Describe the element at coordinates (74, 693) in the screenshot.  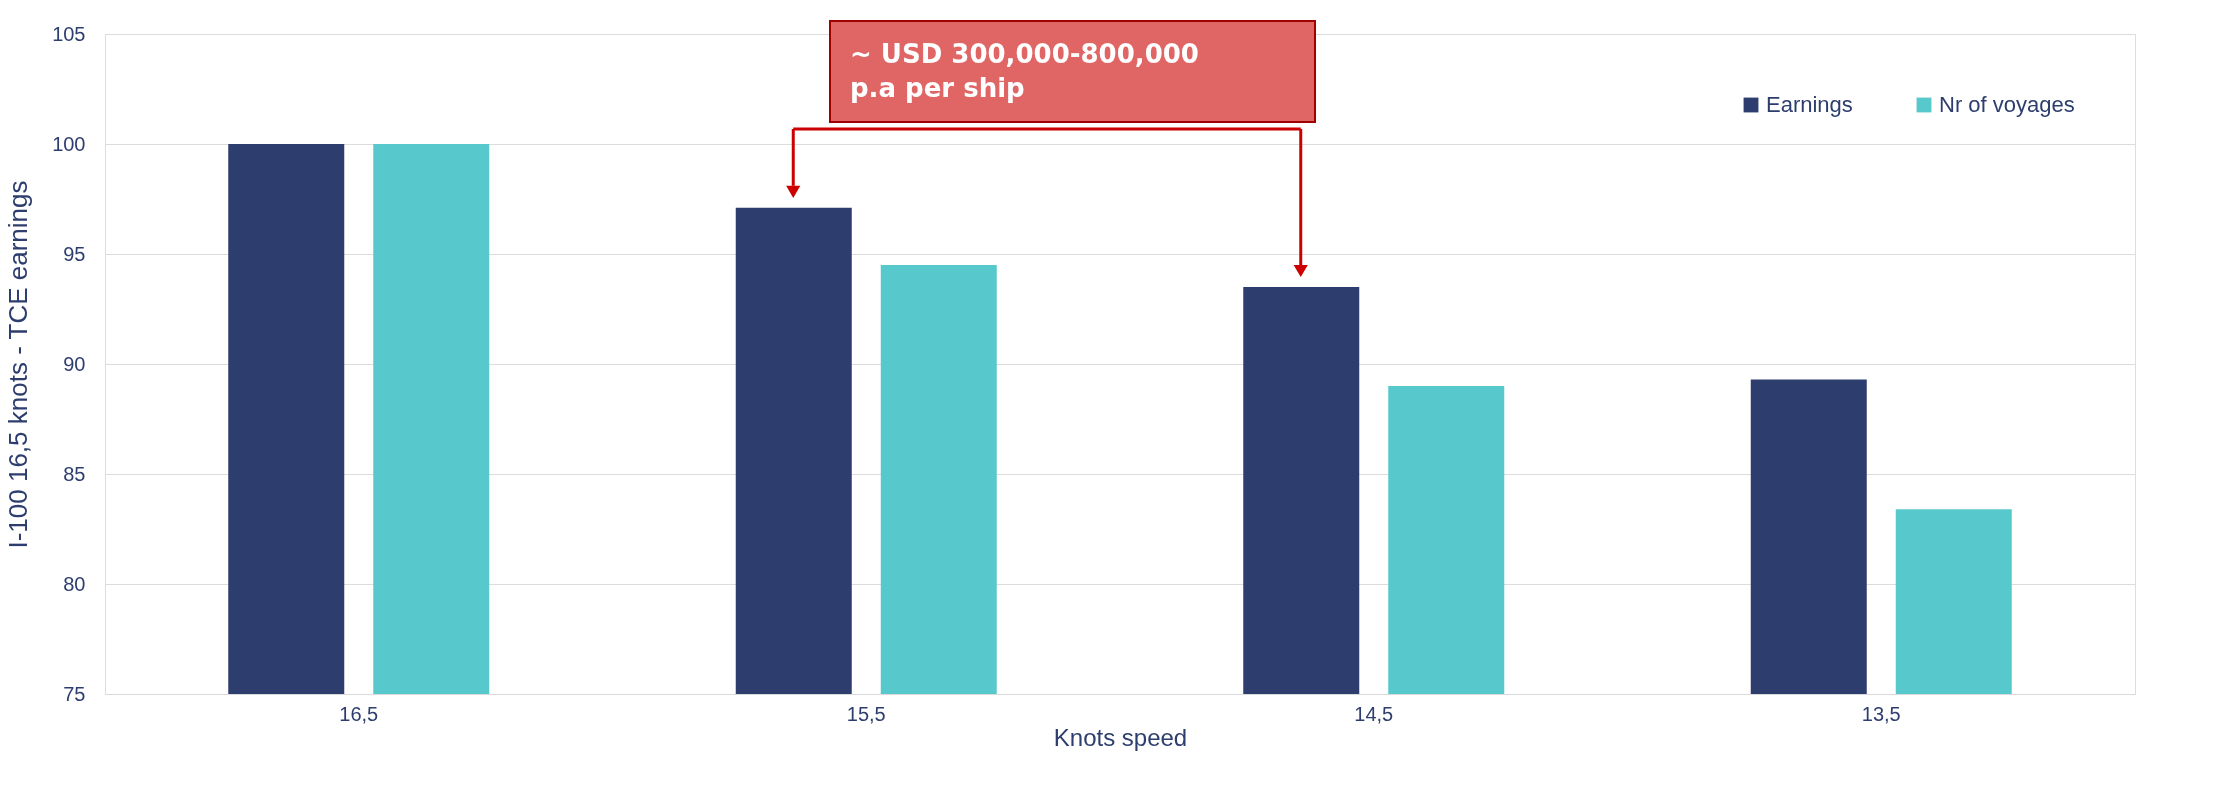
I see `y-tick-label: 75` at that location.